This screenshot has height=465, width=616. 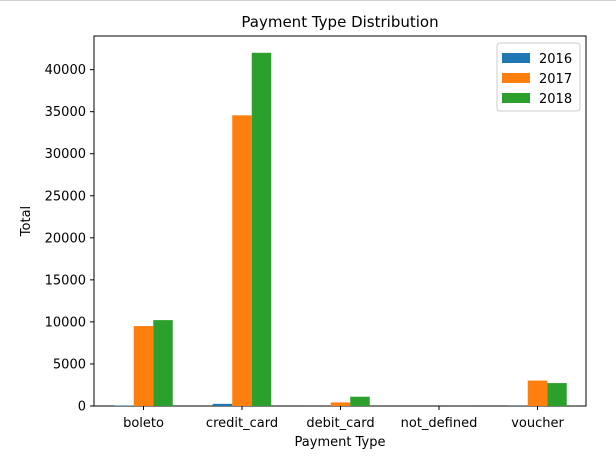 What do you see at coordinates (555, 99) in the screenshot?
I see `legend-label-2018: 2018` at bounding box center [555, 99].